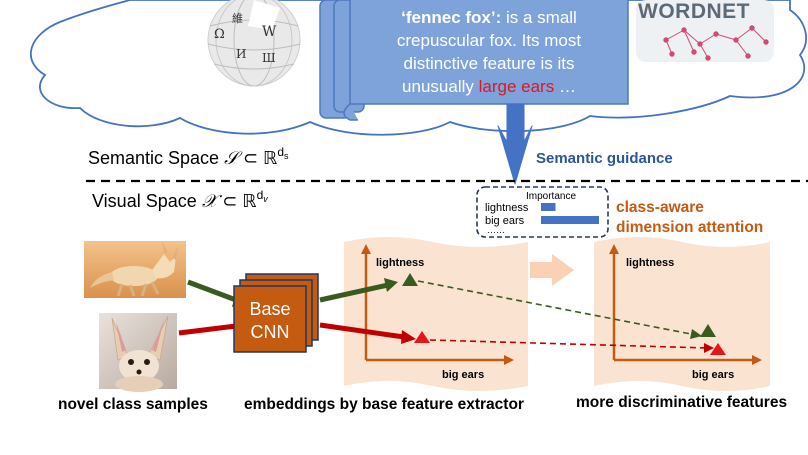 This screenshot has height=455, width=808. Describe the element at coordinates (681, 402) in the screenshot. I see `caption-discriminative: more discriminative features` at that location.